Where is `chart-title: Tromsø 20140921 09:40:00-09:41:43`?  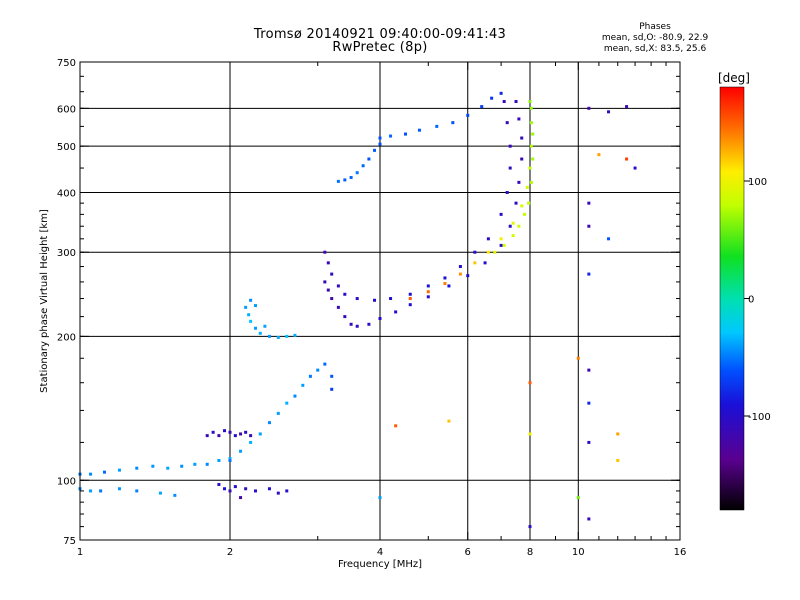 chart-title: Tromsø 20140921 09:40:00-09:41:43 is located at coordinates (380, 34).